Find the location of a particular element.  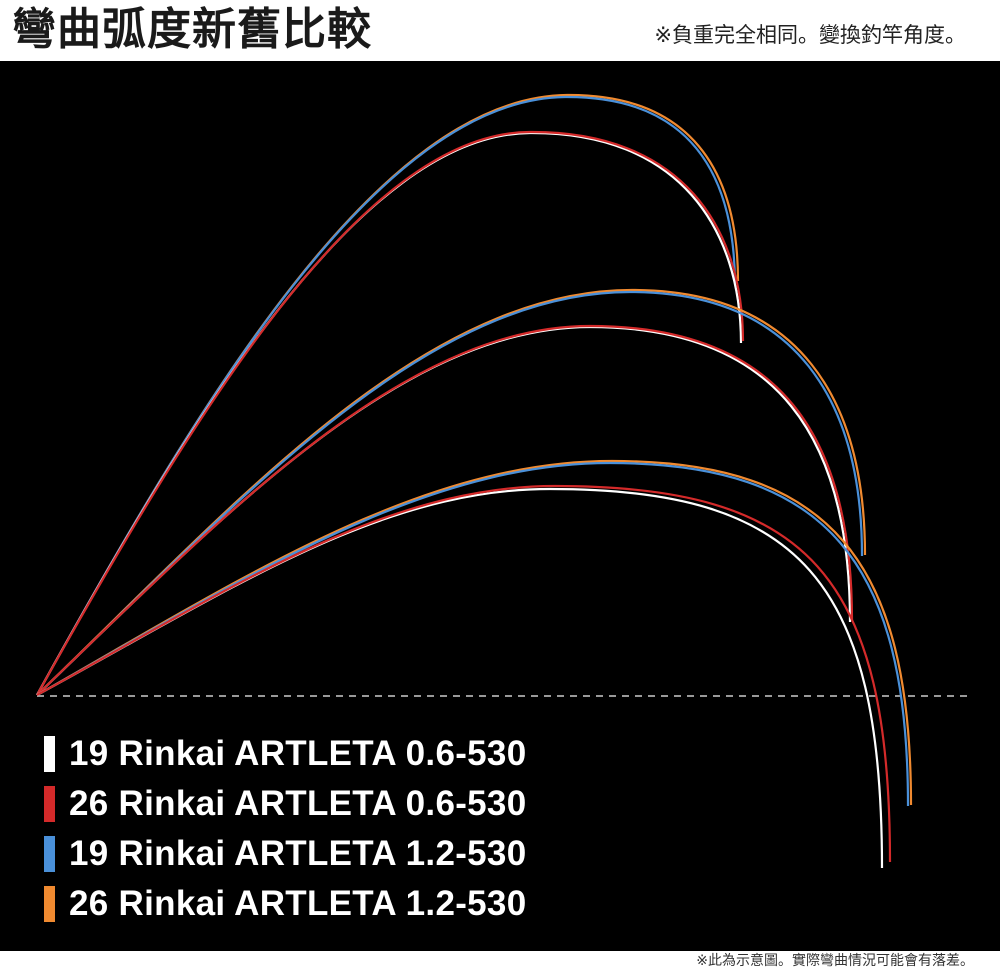

load-note: ※負重完全相同。變換釣竿角度。 is located at coordinates (810, 35).